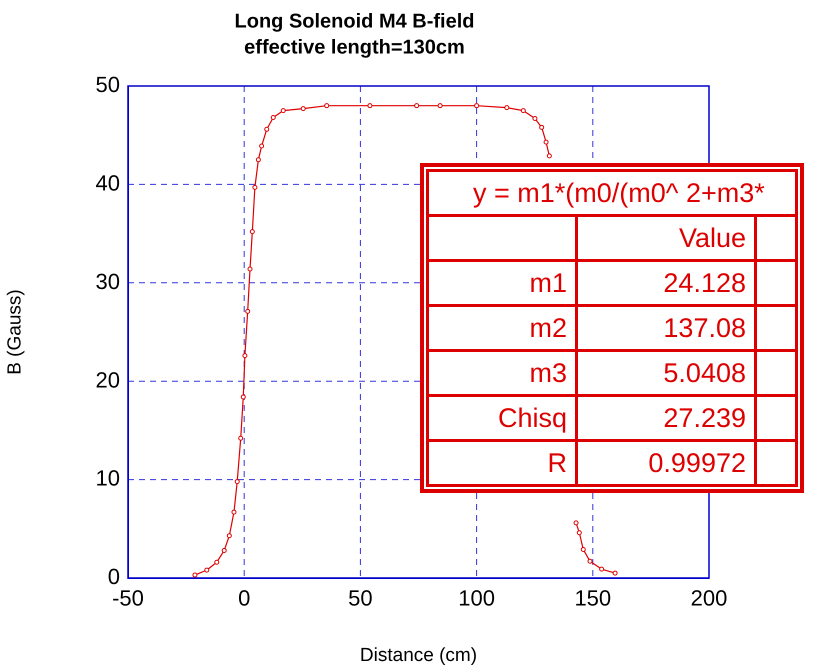 Image resolution: width=830 pixels, height=671 pixels. Describe the element at coordinates (108, 85) in the screenshot. I see `y-tick-label: 50` at that location.